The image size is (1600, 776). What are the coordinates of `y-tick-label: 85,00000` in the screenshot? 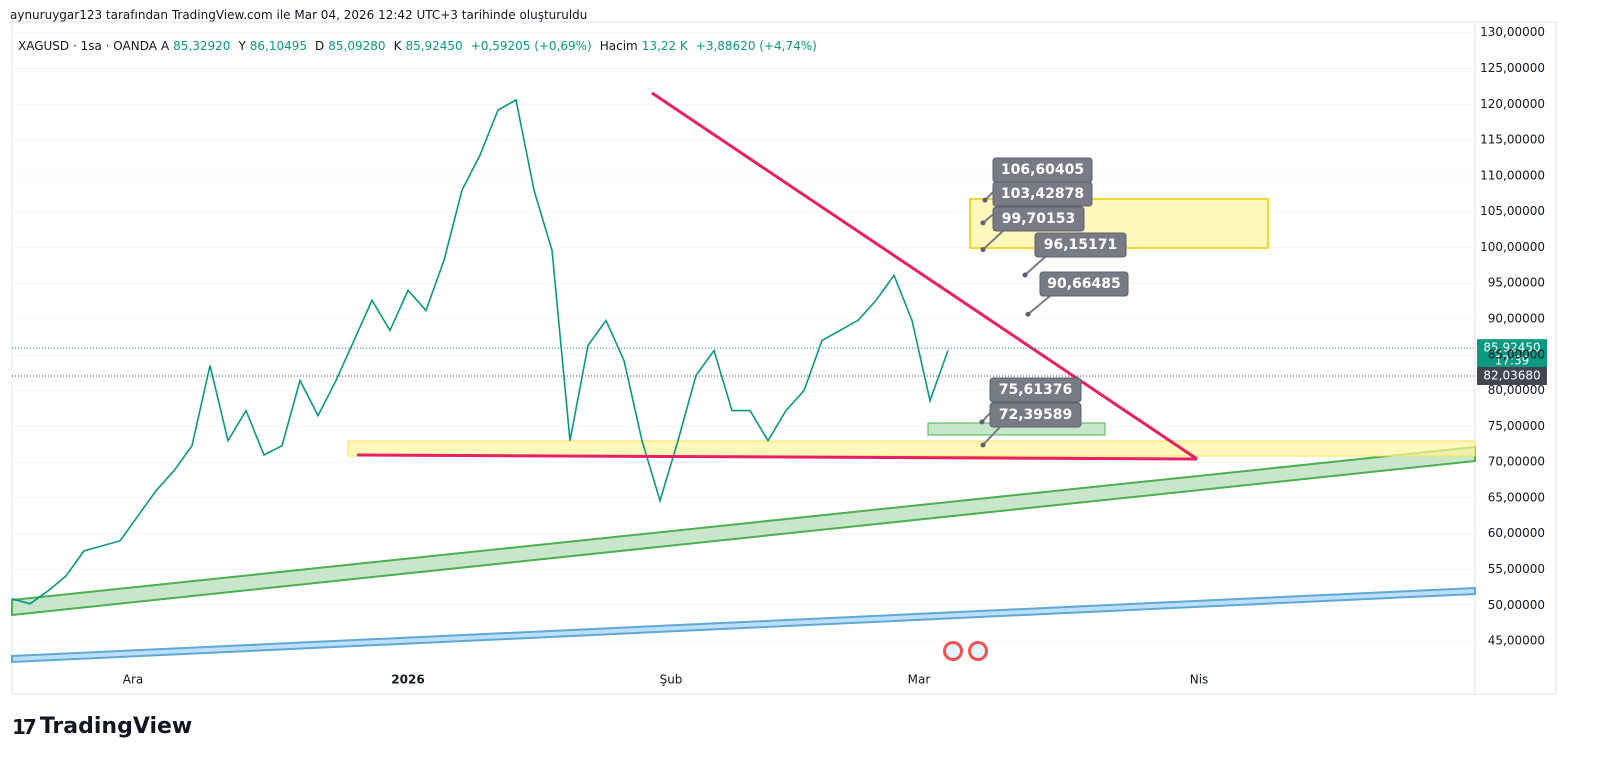 It's located at (1516, 354).